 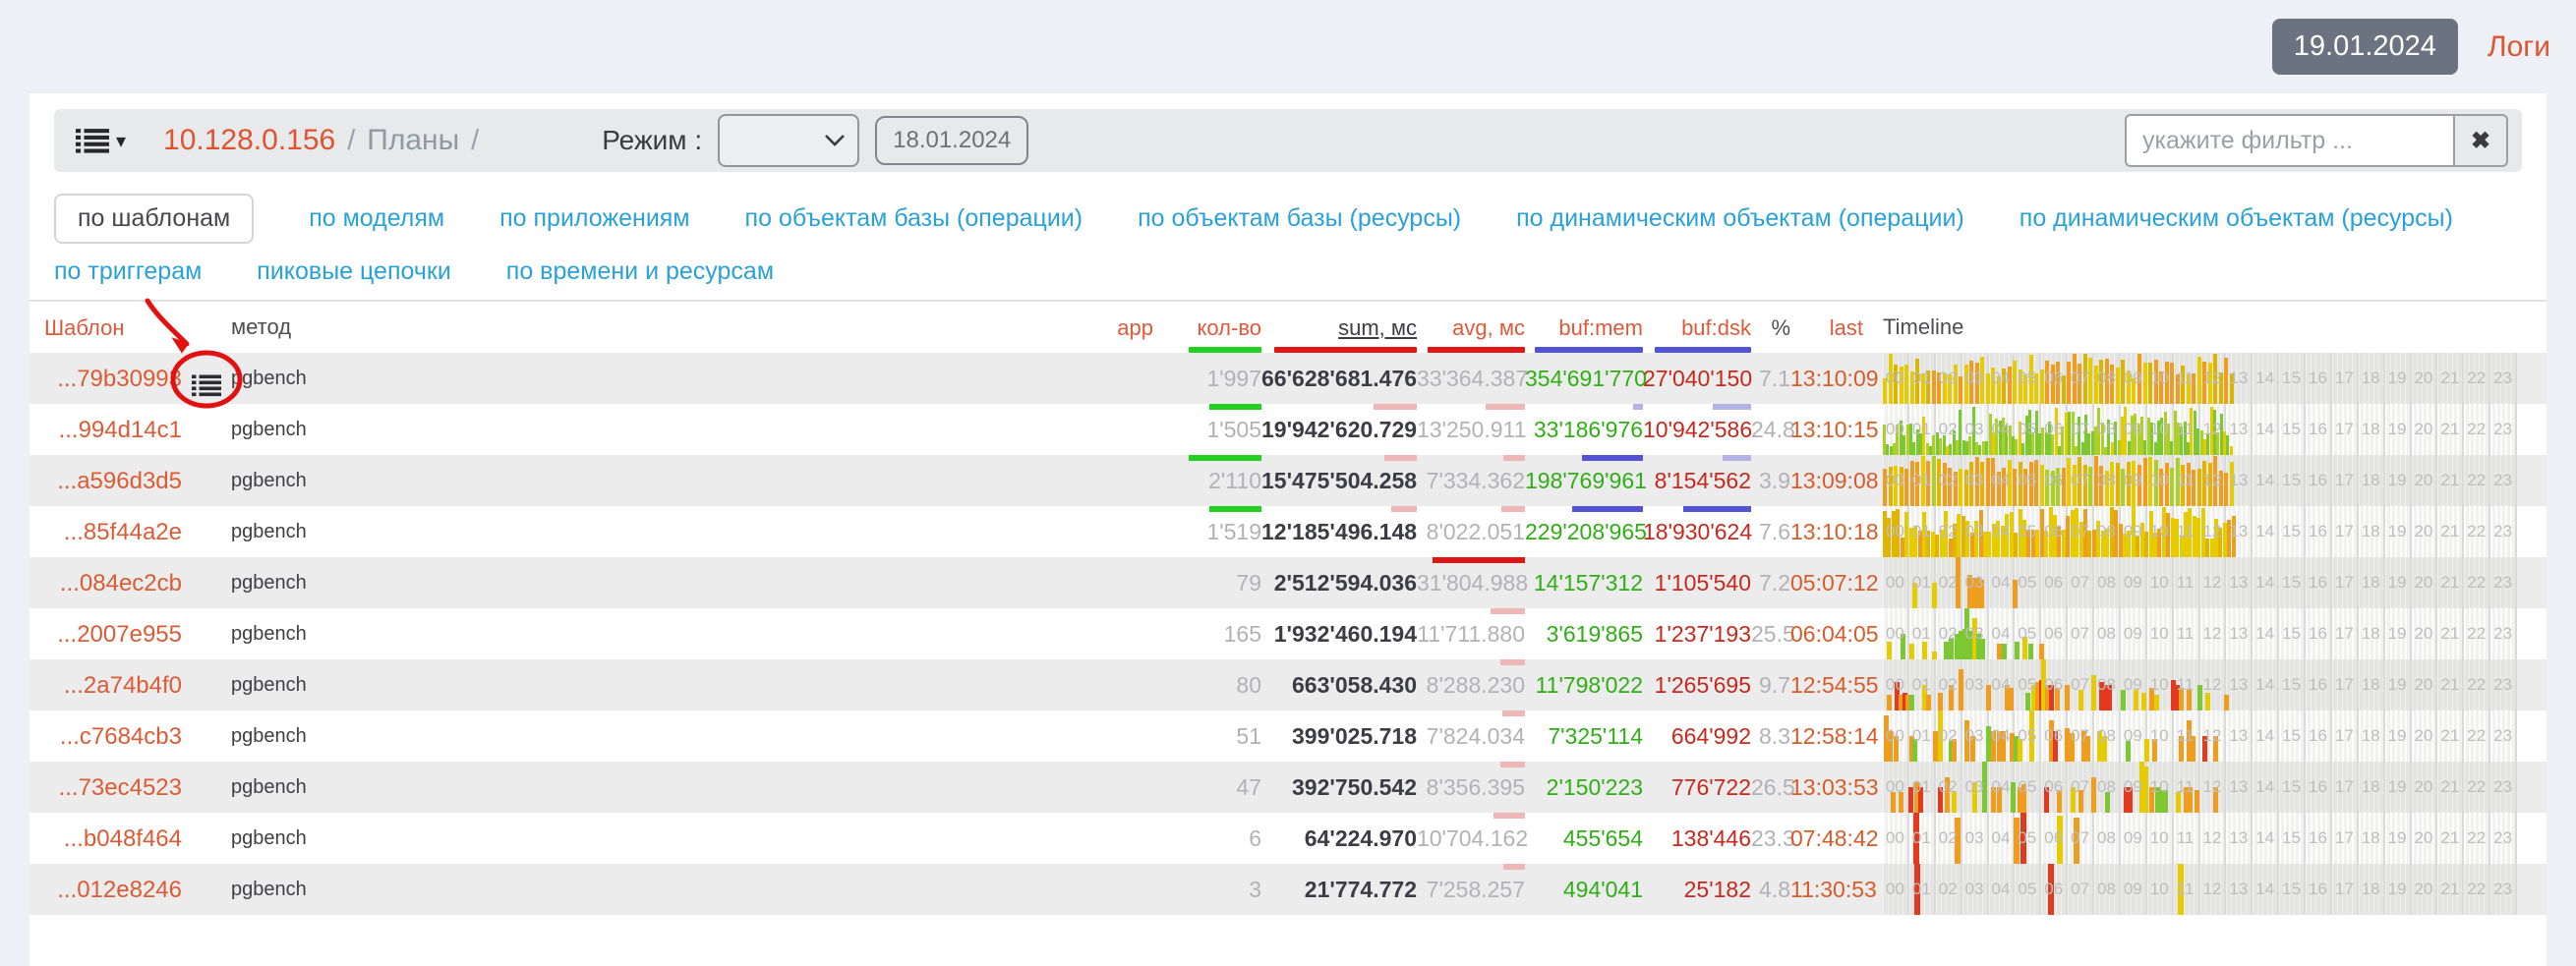 I want to click on timeline-hour-label: 11, so click(x=2185, y=531).